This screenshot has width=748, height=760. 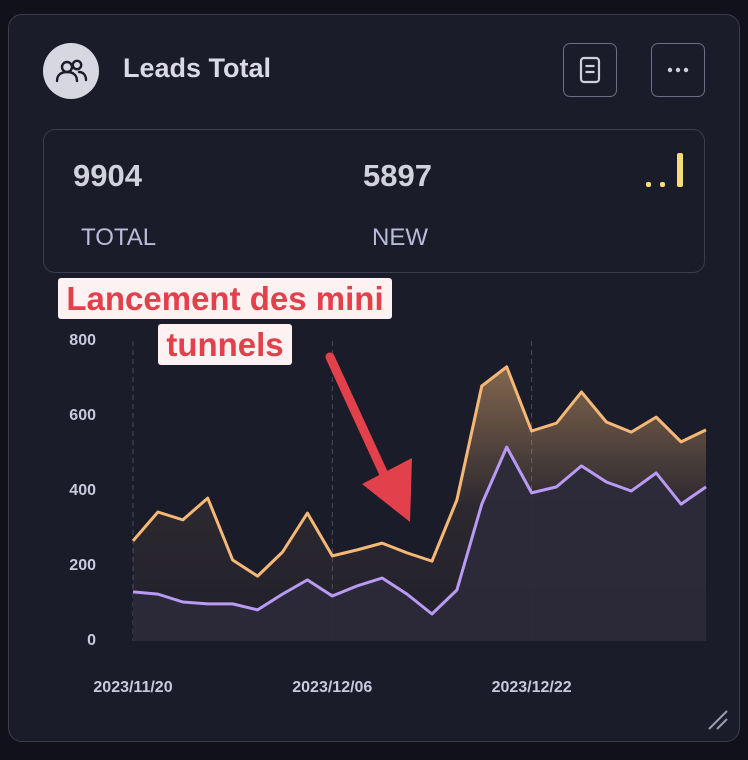 I want to click on x-tick-label: 2023/12/22, so click(x=532, y=687).